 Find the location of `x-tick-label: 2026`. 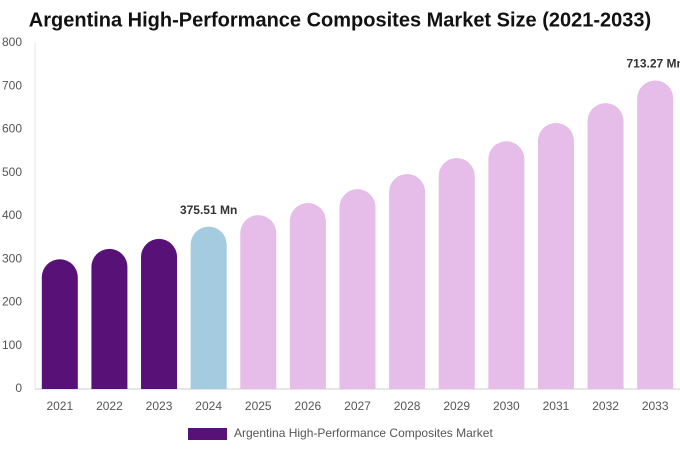

x-tick-label: 2026 is located at coordinates (308, 406).